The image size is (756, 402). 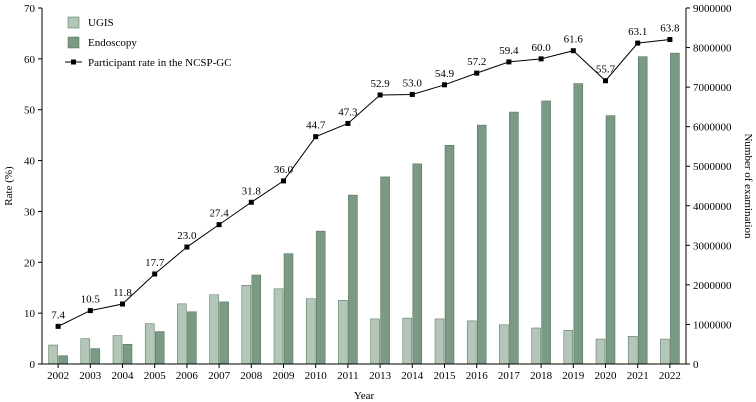 What do you see at coordinates (412, 376) in the screenshot?
I see `x-tick-label: 2014` at bounding box center [412, 376].